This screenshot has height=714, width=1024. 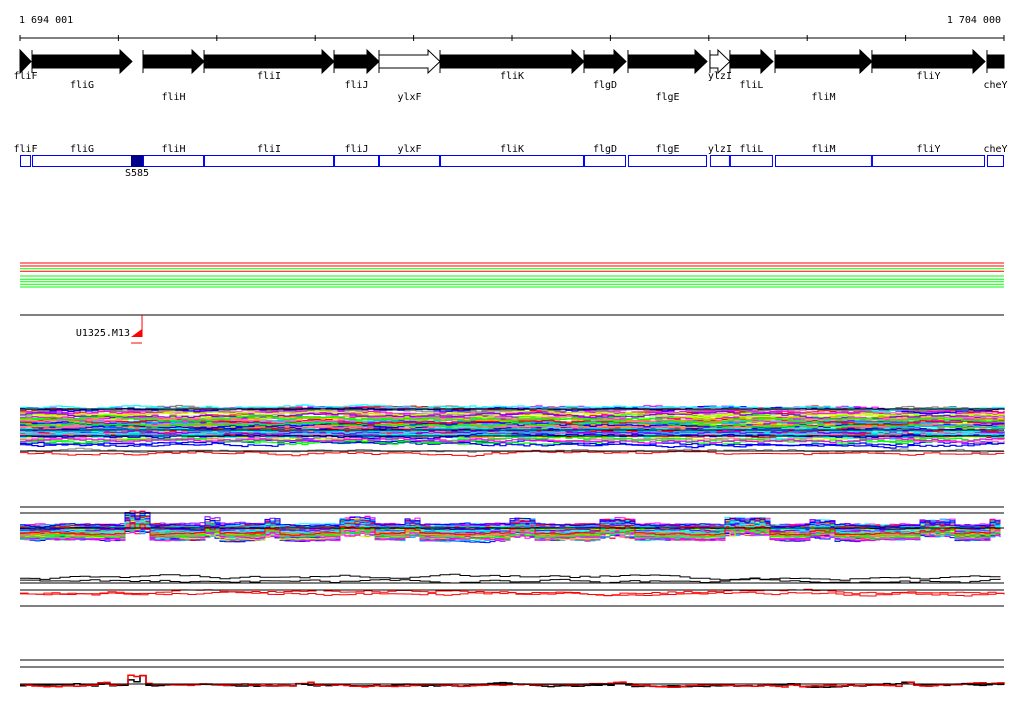 What do you see at coordinates (928, 161) in the screenshot?
I see `gene-box-fliY` at bounding box center [928, 161].